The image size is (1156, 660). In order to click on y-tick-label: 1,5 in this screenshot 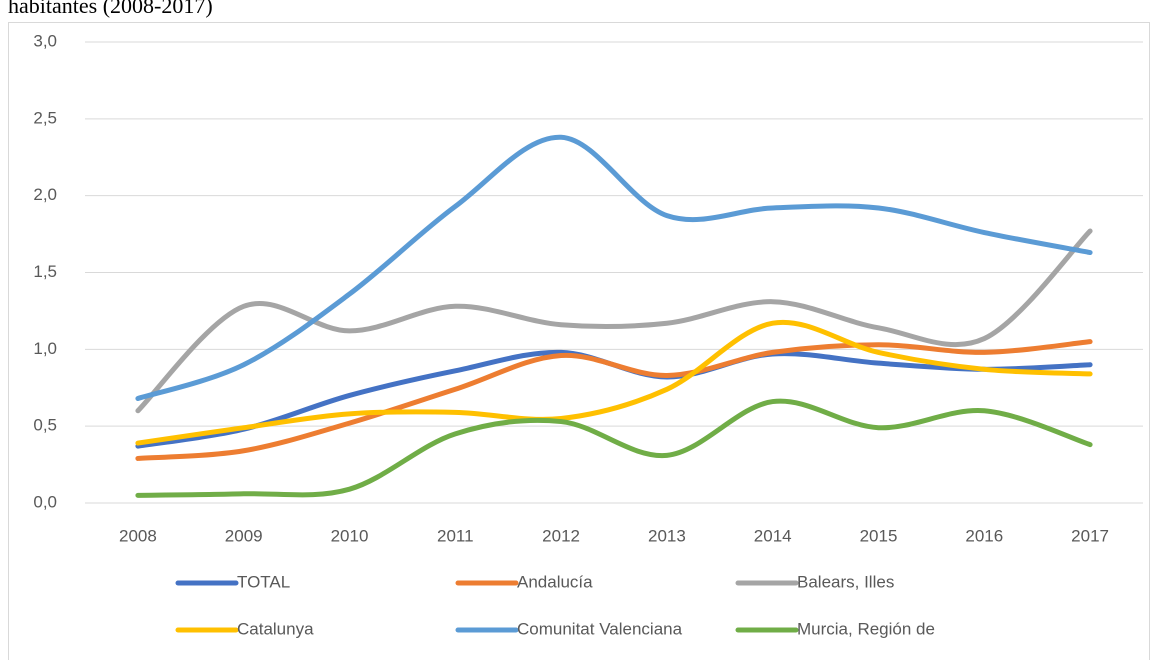, I will do `click(45, 271)`.